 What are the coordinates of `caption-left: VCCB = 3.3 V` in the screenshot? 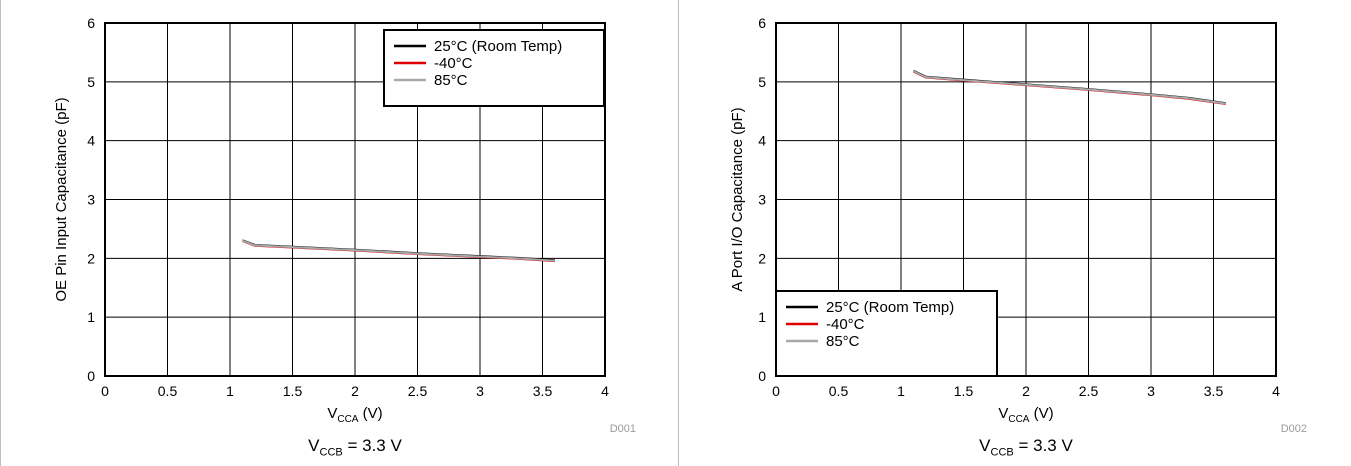 It's located at (355, 447).